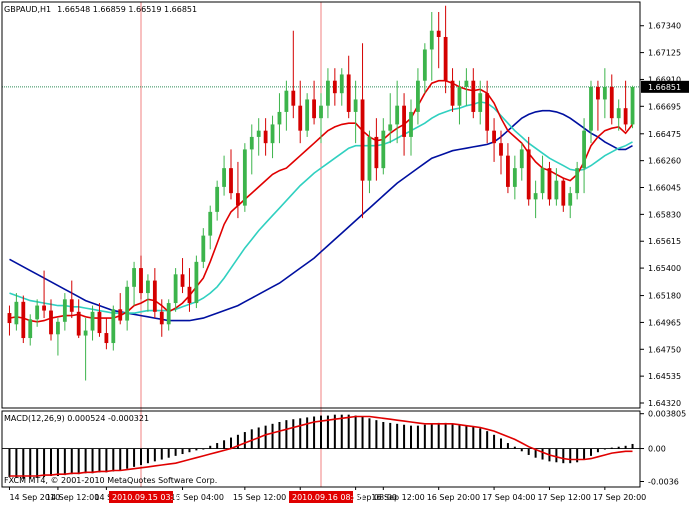 The height and width of the screenshot is (515, 690). What do you see at coordinates (664, 322) in the screenshot?
I see `price-tick-label: 1.64965` at bounding box center [664, 322].